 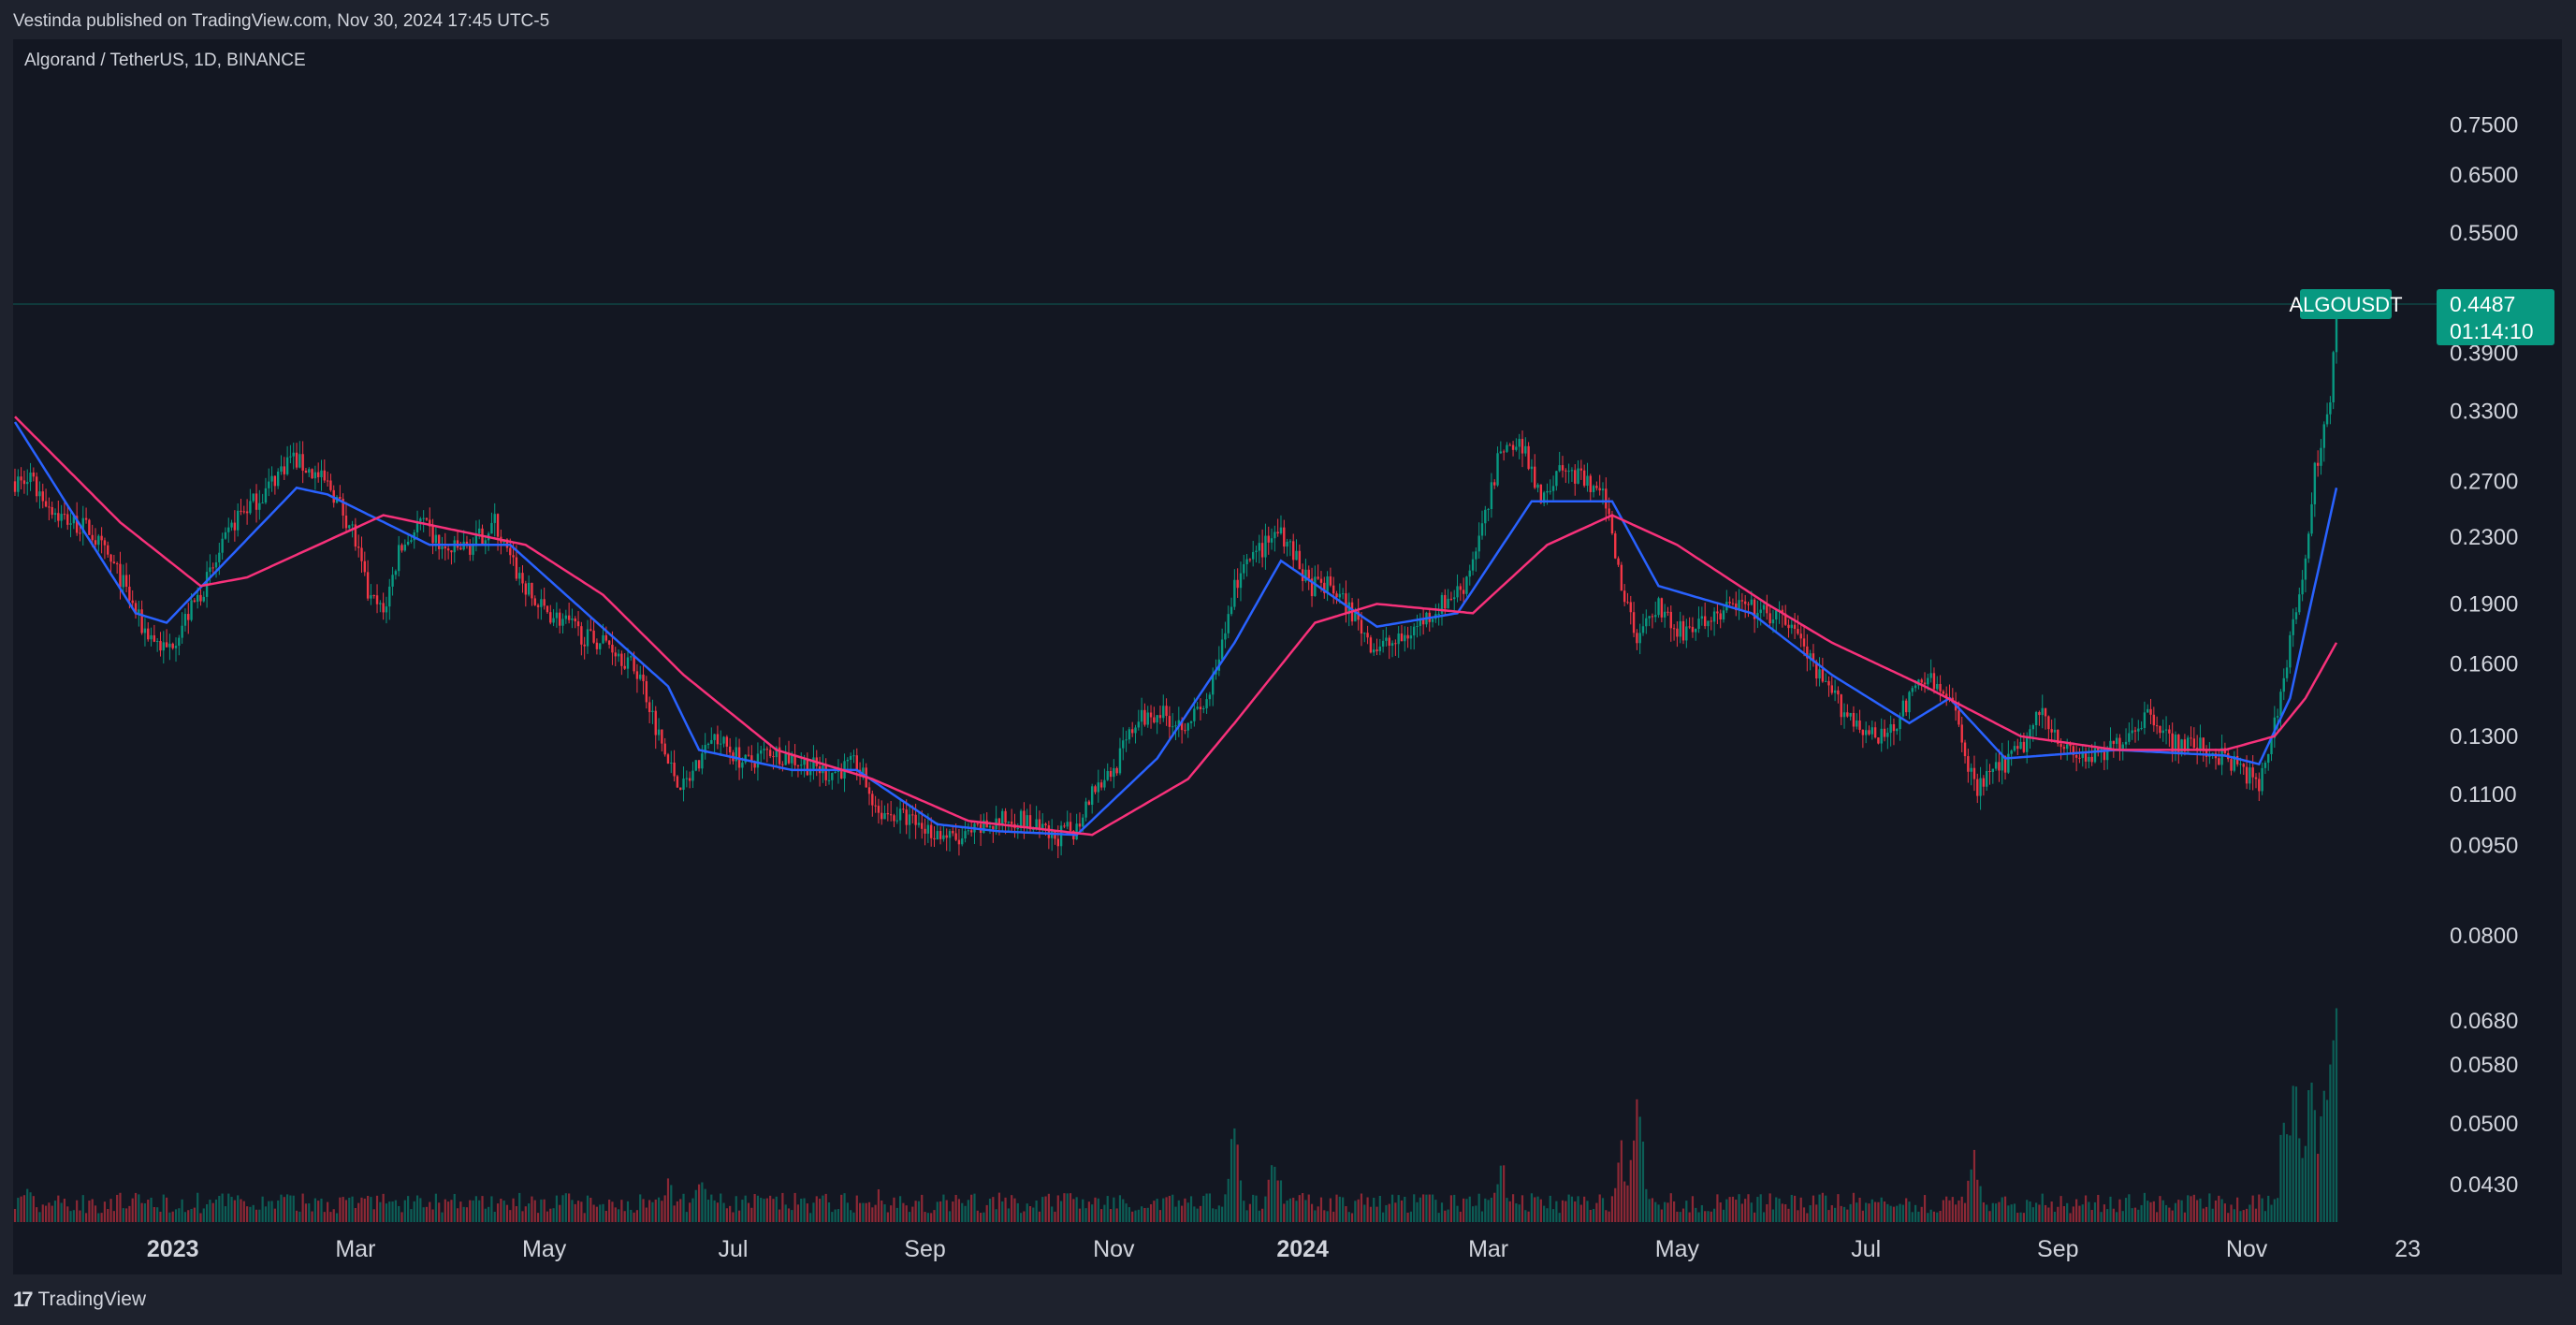 What do you see at coordinates (2484, 482) in the screenshot?
I see `price-axis-label: 0.2700` at bounding box center [2484, 482].